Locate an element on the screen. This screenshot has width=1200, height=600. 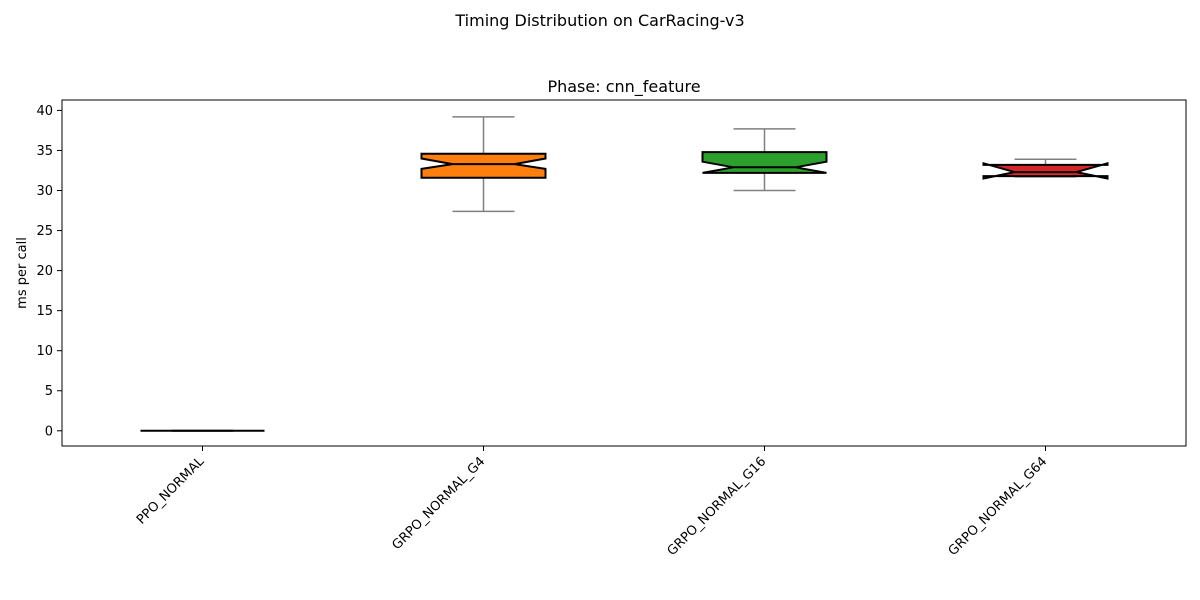
y-tick-label: 30 is located at coordinates (44, 191).